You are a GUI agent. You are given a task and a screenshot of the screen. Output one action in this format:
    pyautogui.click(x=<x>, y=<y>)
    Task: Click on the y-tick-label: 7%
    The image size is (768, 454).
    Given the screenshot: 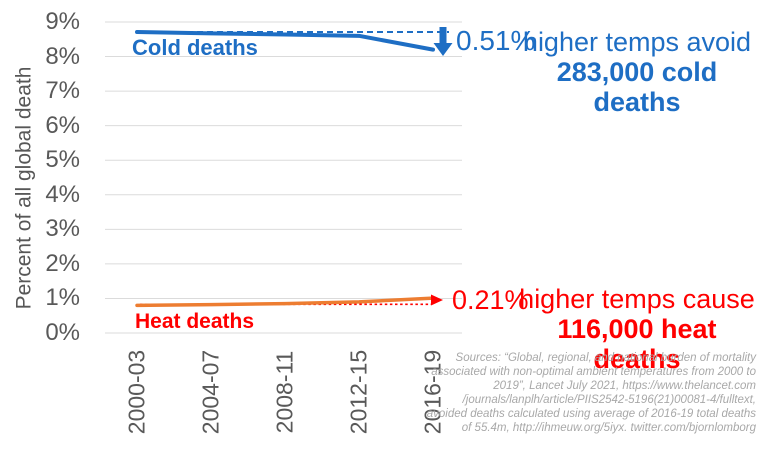 What is the action you would take?
    pyautogui.click(x=62, y=91)
    